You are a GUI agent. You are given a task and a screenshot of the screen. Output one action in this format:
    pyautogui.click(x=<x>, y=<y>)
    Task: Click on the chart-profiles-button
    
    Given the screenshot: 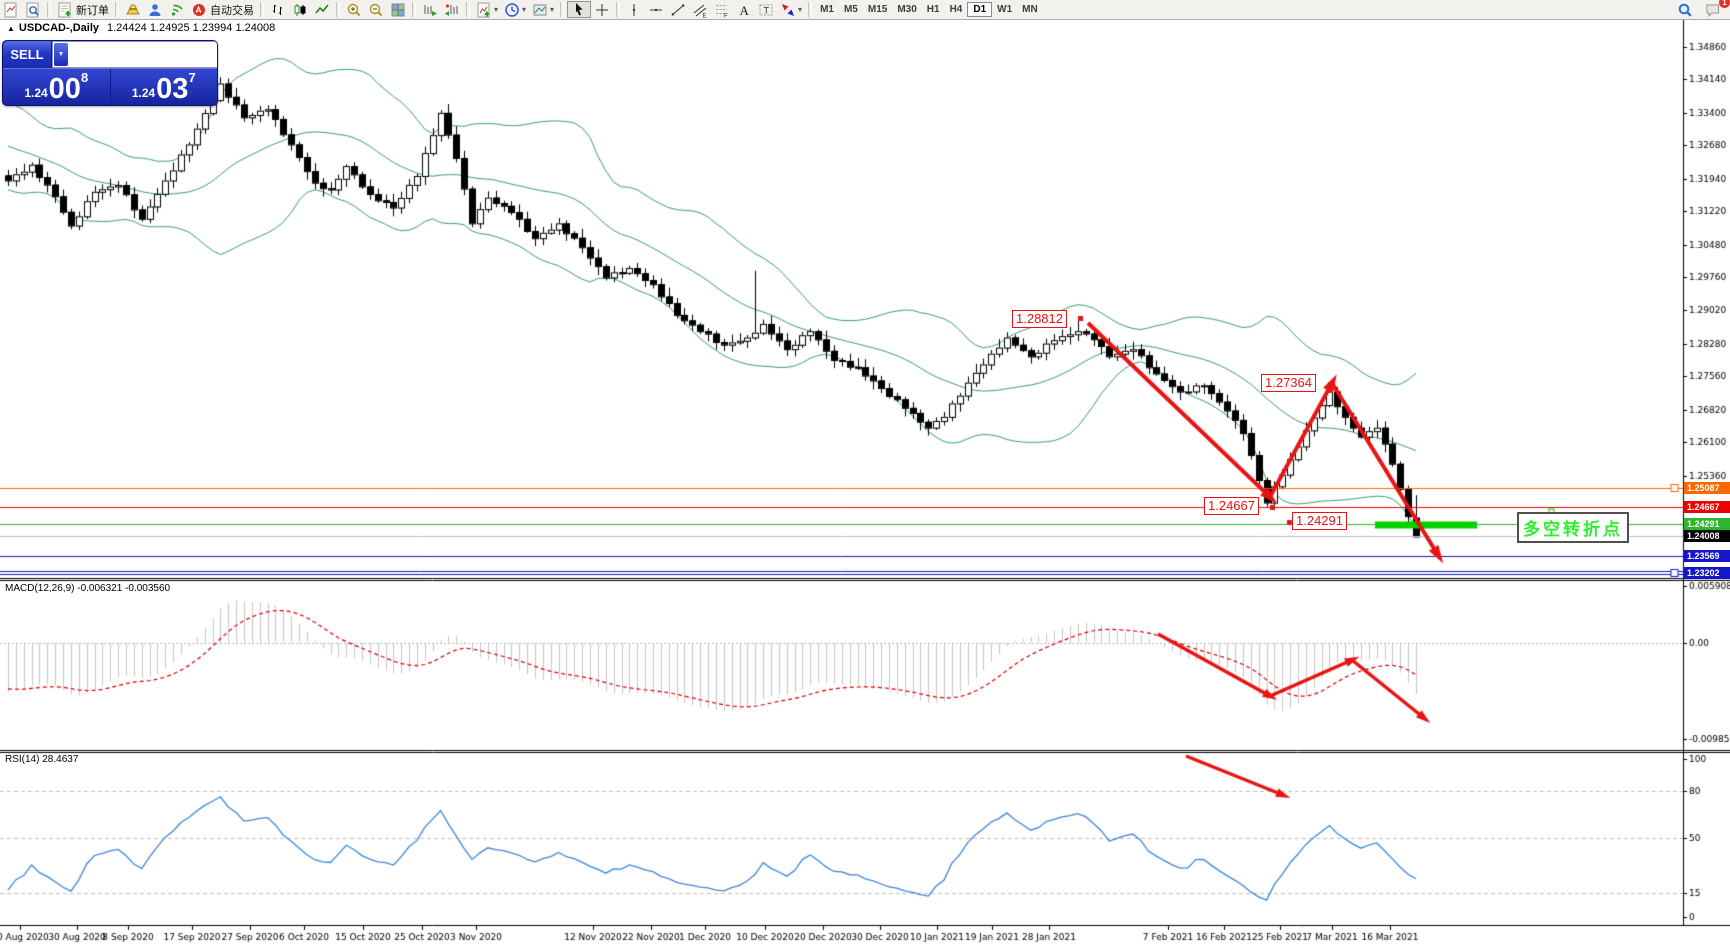 What is the action you would take?
    pyautogui.click(x=33, y=9)
    